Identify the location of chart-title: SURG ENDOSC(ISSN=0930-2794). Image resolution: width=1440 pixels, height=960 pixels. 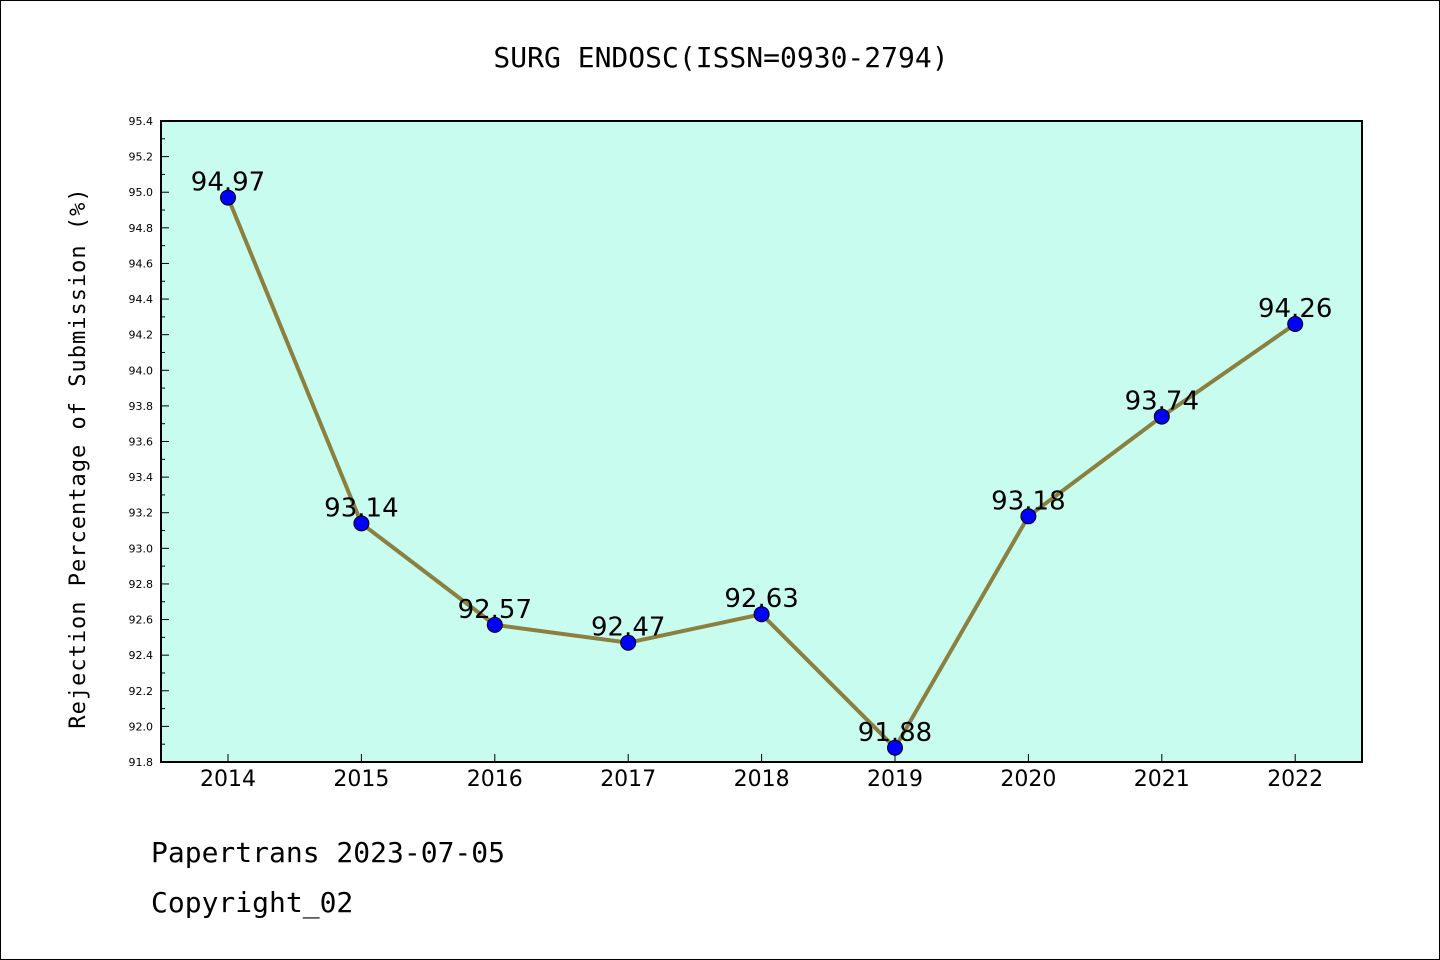
(720, 57).